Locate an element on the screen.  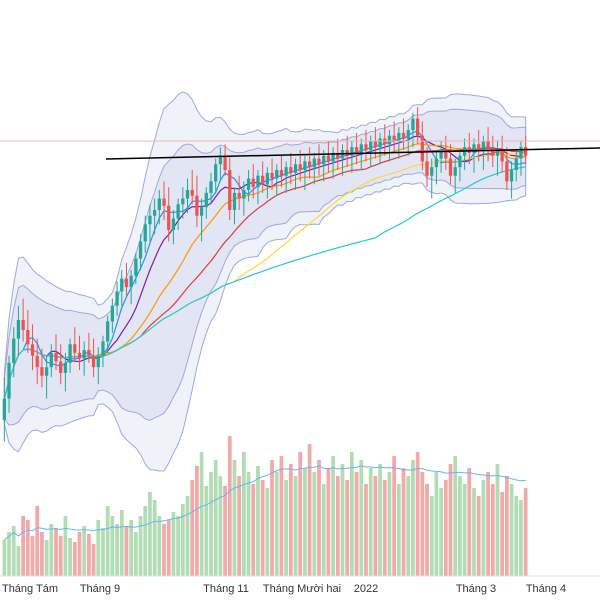
x-tick-label: Tháng Mười hai is located at coordinates (302, 589).